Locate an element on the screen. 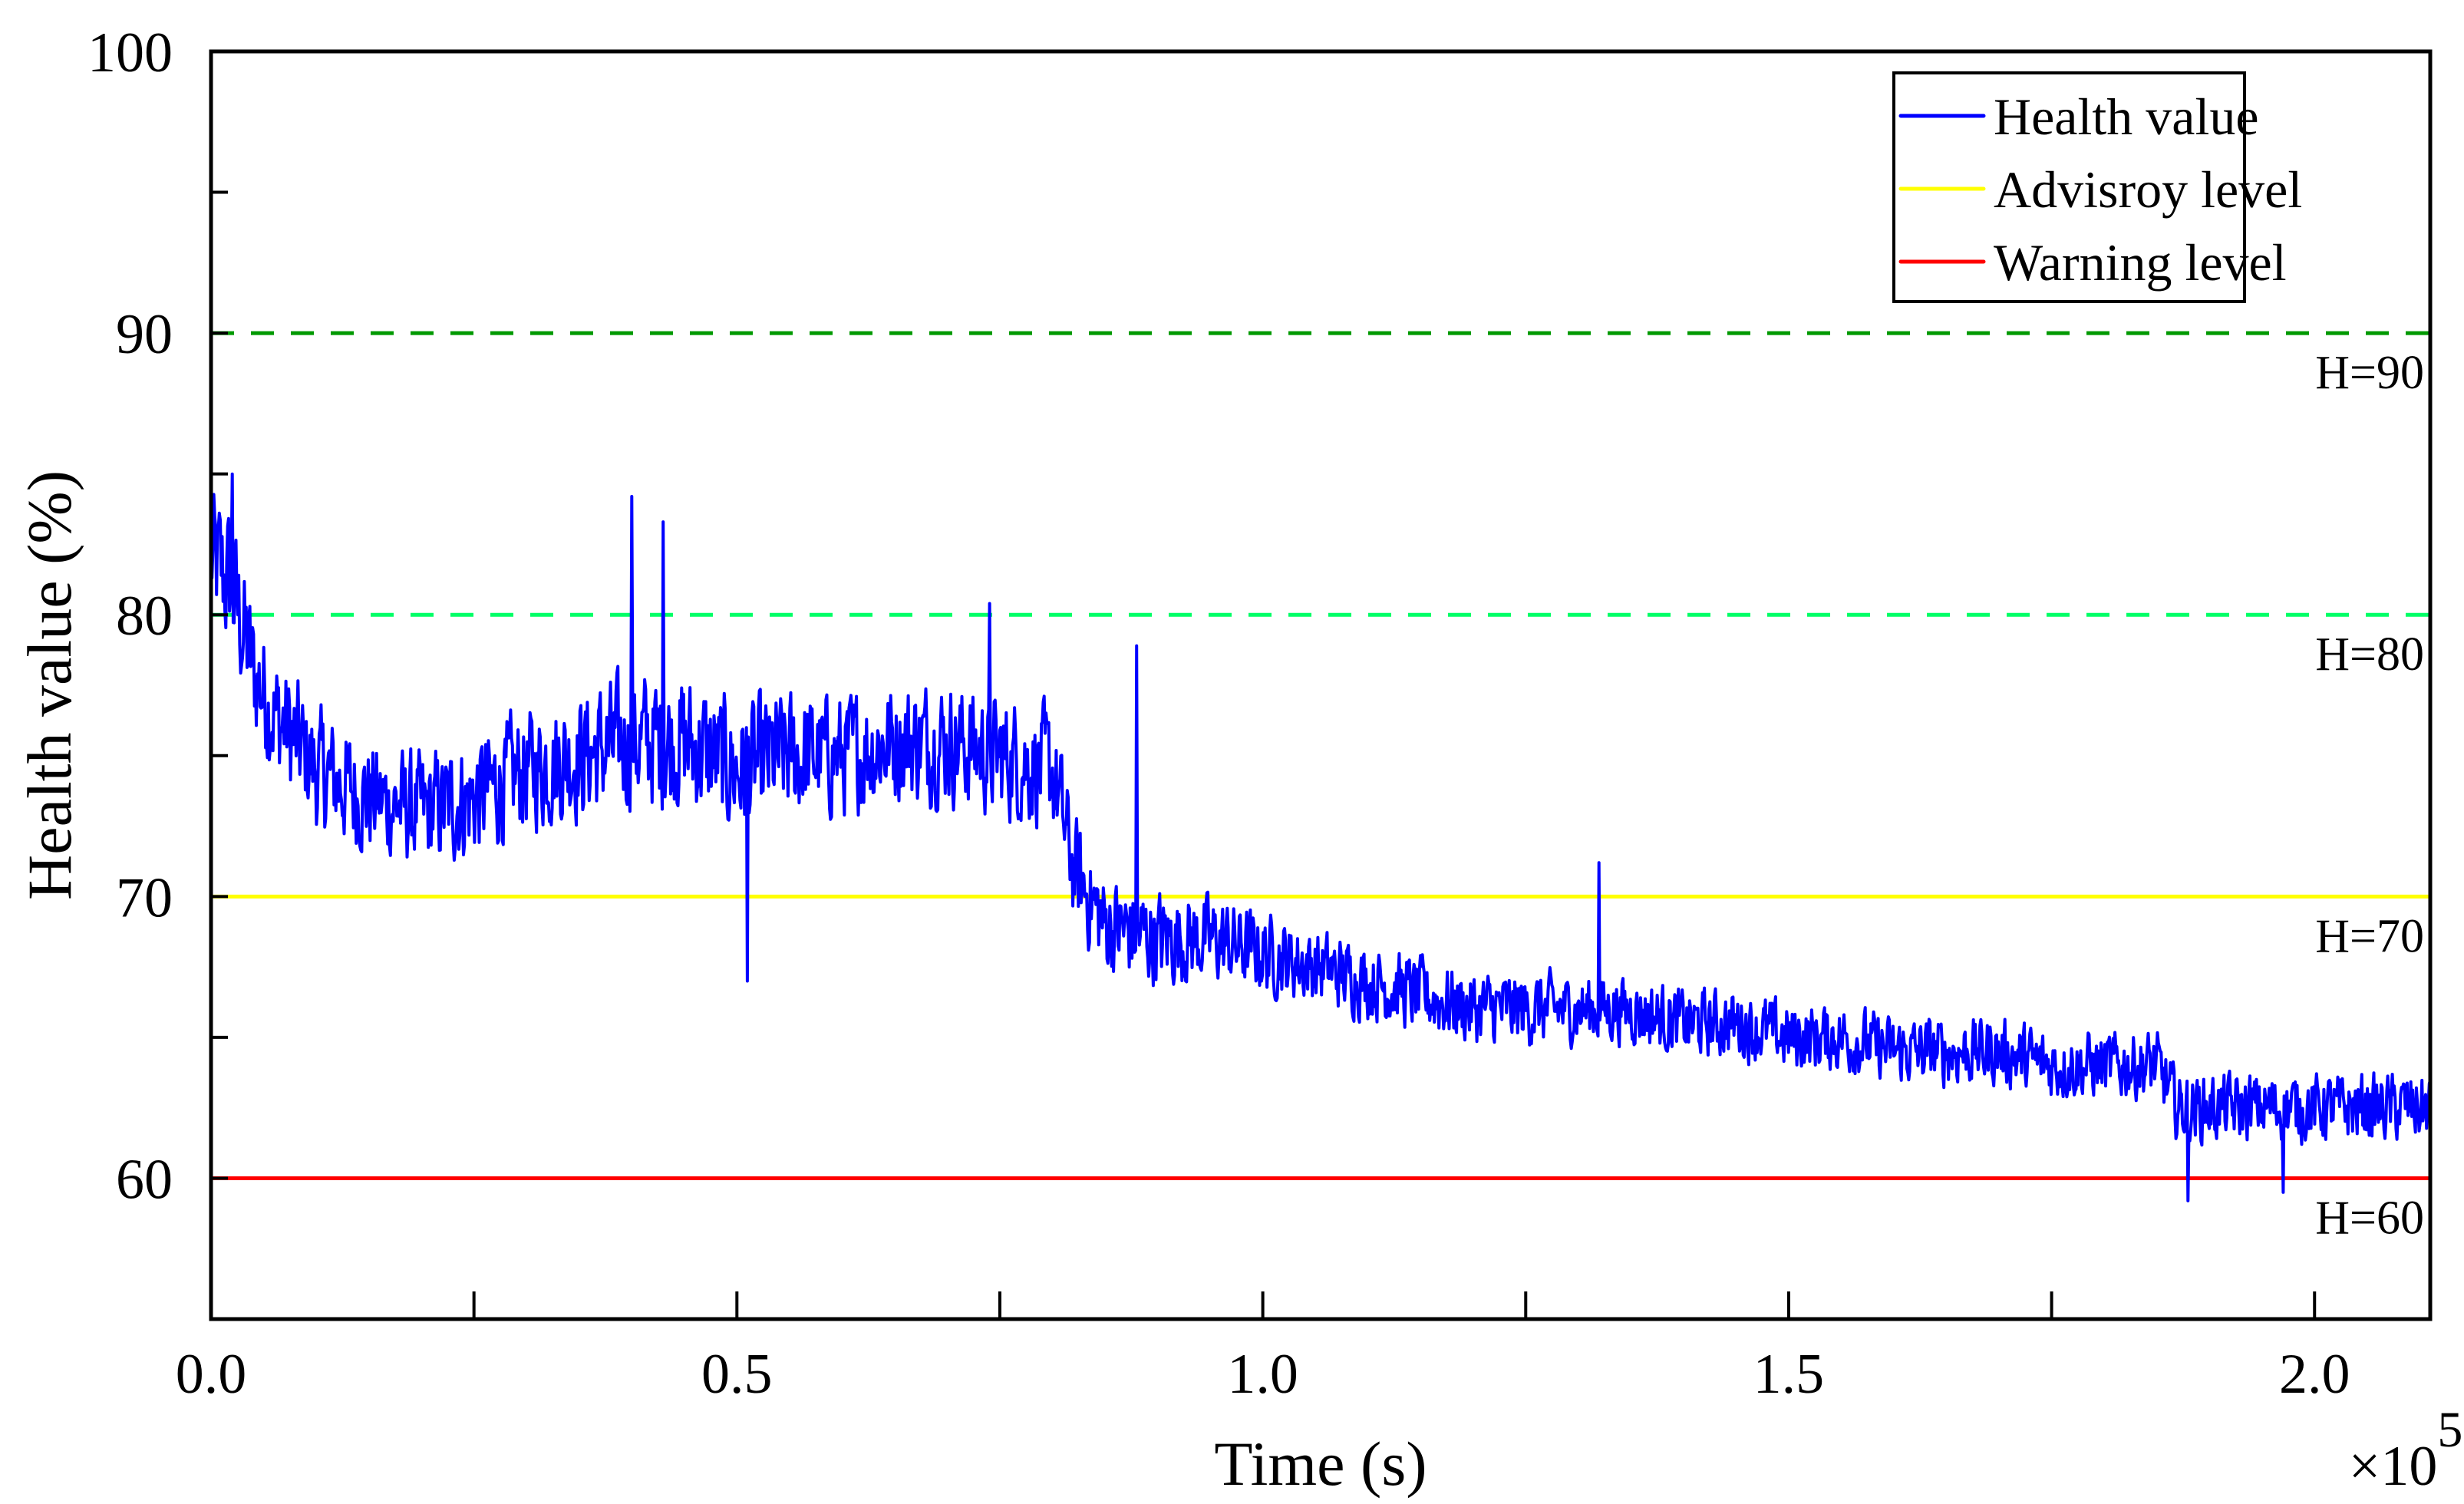 The image size is (2464, 1504). legend-label-2: Warning level is located at coordinates (2141, 262).